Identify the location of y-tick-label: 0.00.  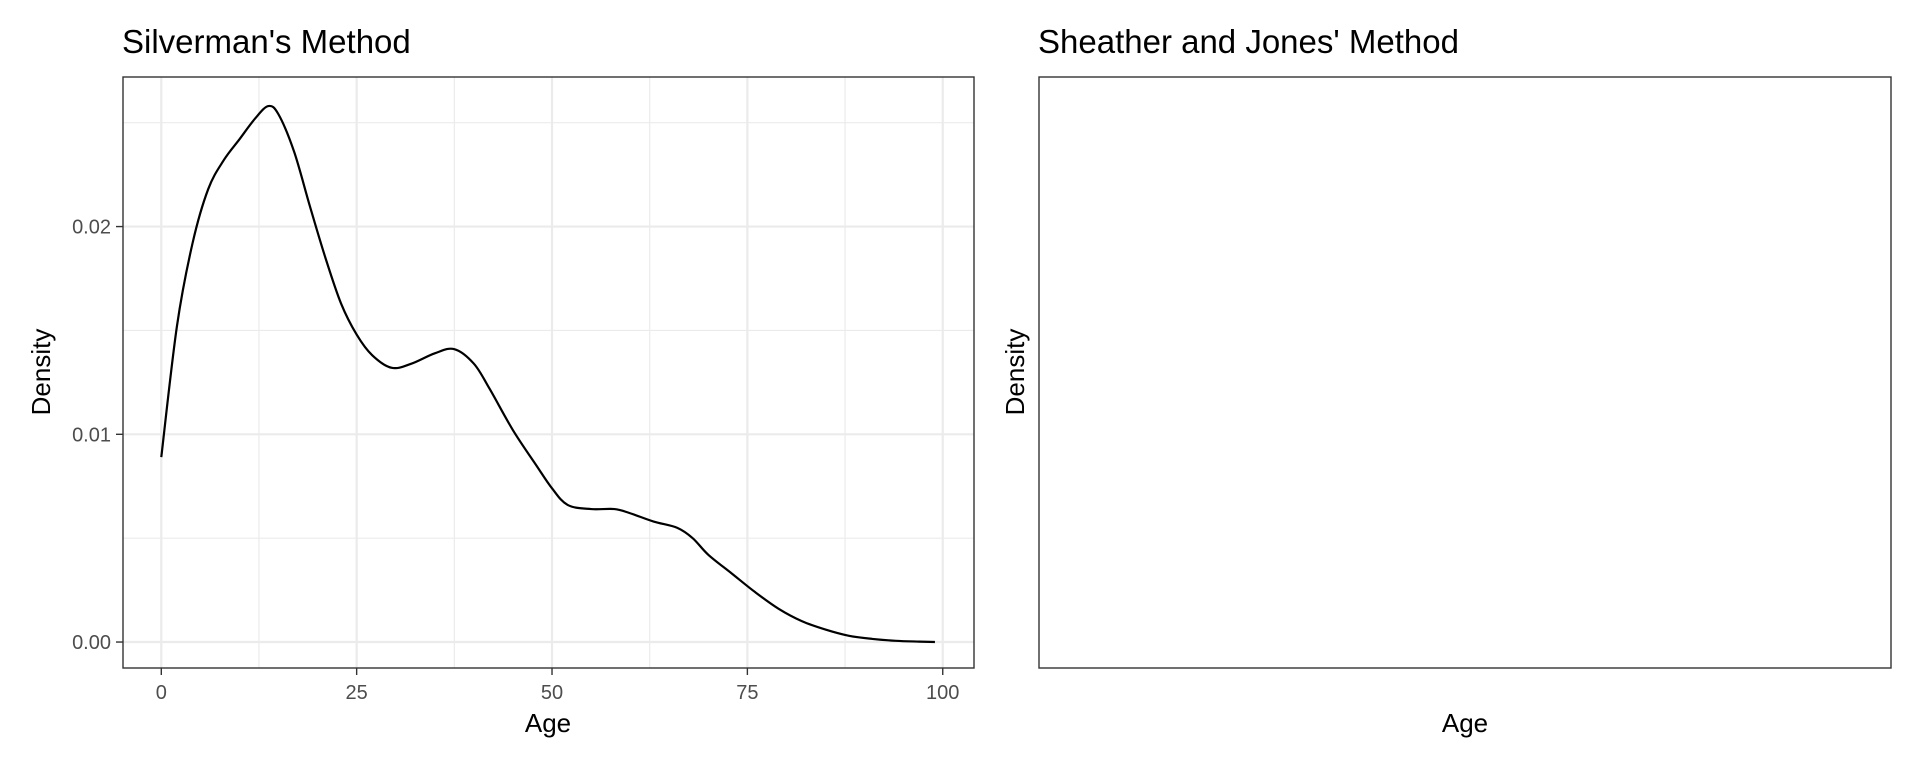
(91, 643).